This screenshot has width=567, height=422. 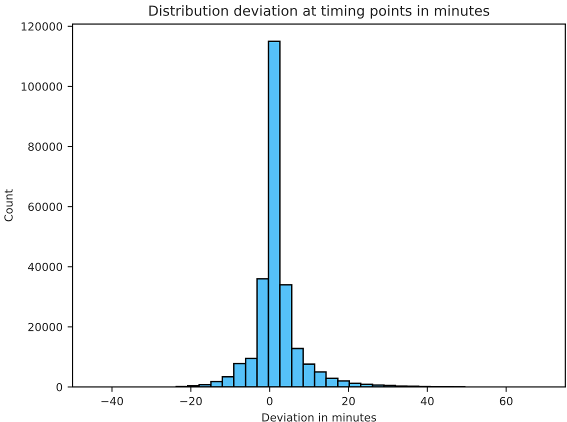 I want to click on x-tick-label: −20, so click(x=191, y=401).